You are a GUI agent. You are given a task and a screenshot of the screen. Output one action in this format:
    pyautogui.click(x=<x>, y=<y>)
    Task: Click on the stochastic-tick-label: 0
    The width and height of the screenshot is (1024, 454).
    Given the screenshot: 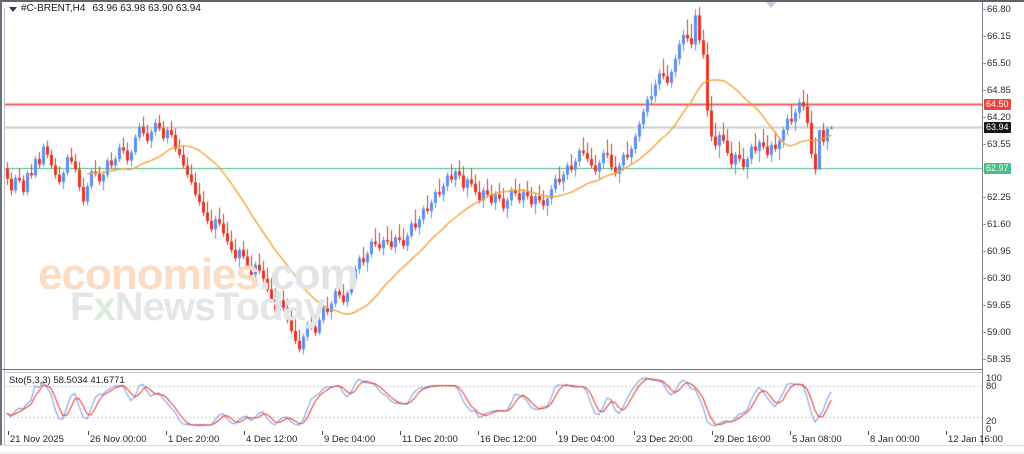 What is the action you would take?
    pyautogui.click(x=989, y=429)
    